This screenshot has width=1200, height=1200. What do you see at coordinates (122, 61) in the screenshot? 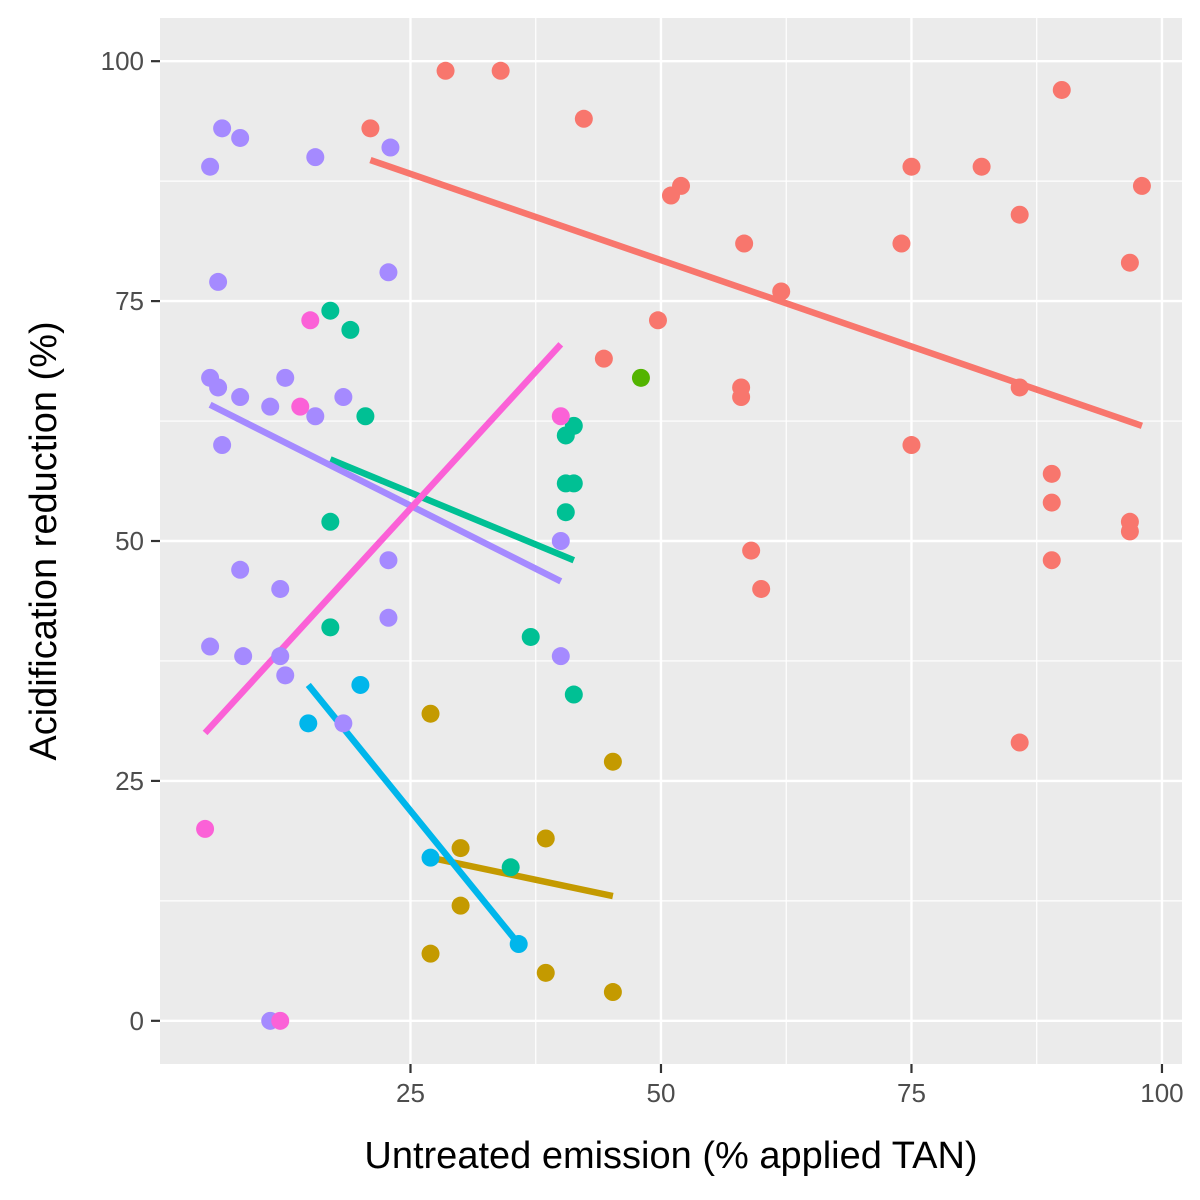
I see `y-tick-label: 100` at bounding box center [122, 61].